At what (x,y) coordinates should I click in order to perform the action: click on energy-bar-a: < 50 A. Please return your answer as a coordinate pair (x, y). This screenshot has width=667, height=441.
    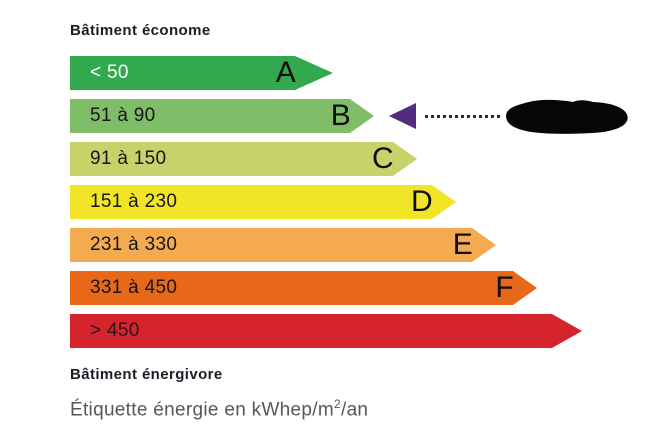
    Looking at the image, I should click on (183, 73).